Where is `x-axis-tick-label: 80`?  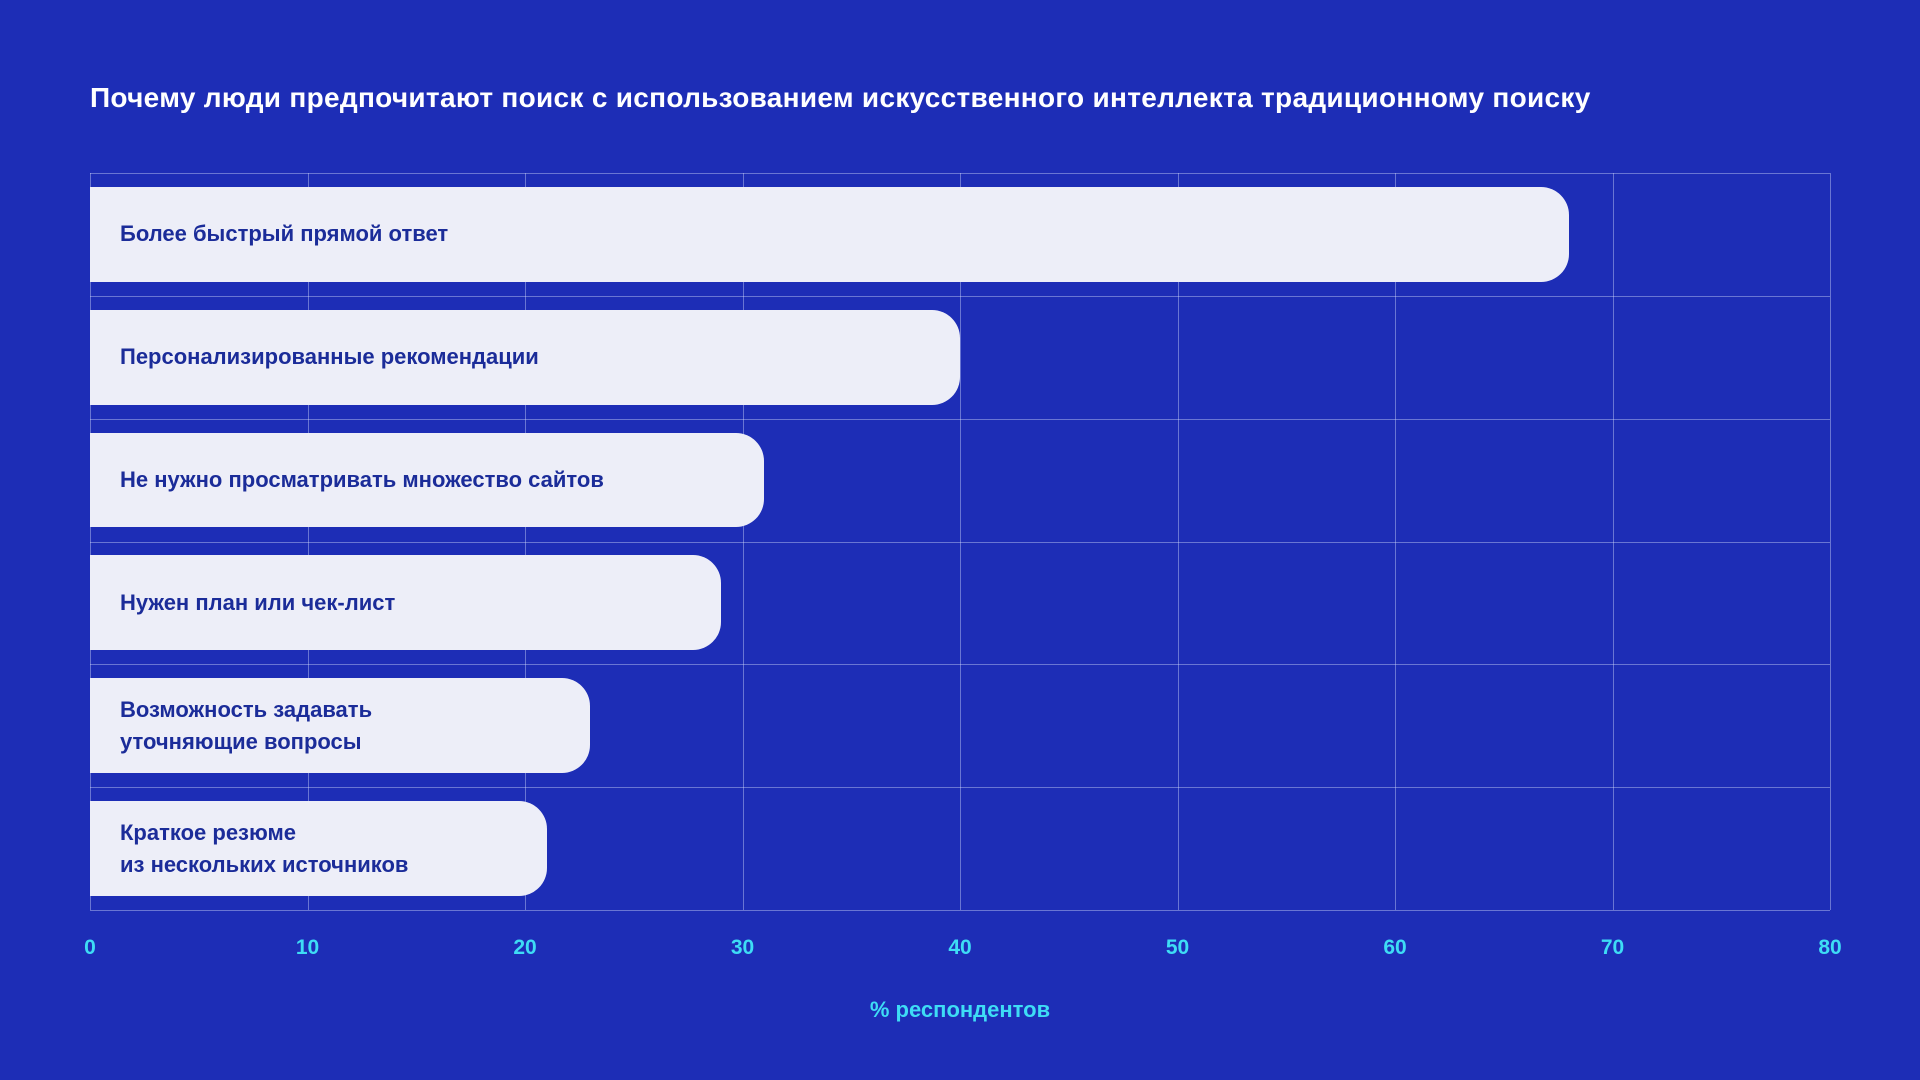 x-axis-tick-label: 80 is located at coordinates (1830, 947).